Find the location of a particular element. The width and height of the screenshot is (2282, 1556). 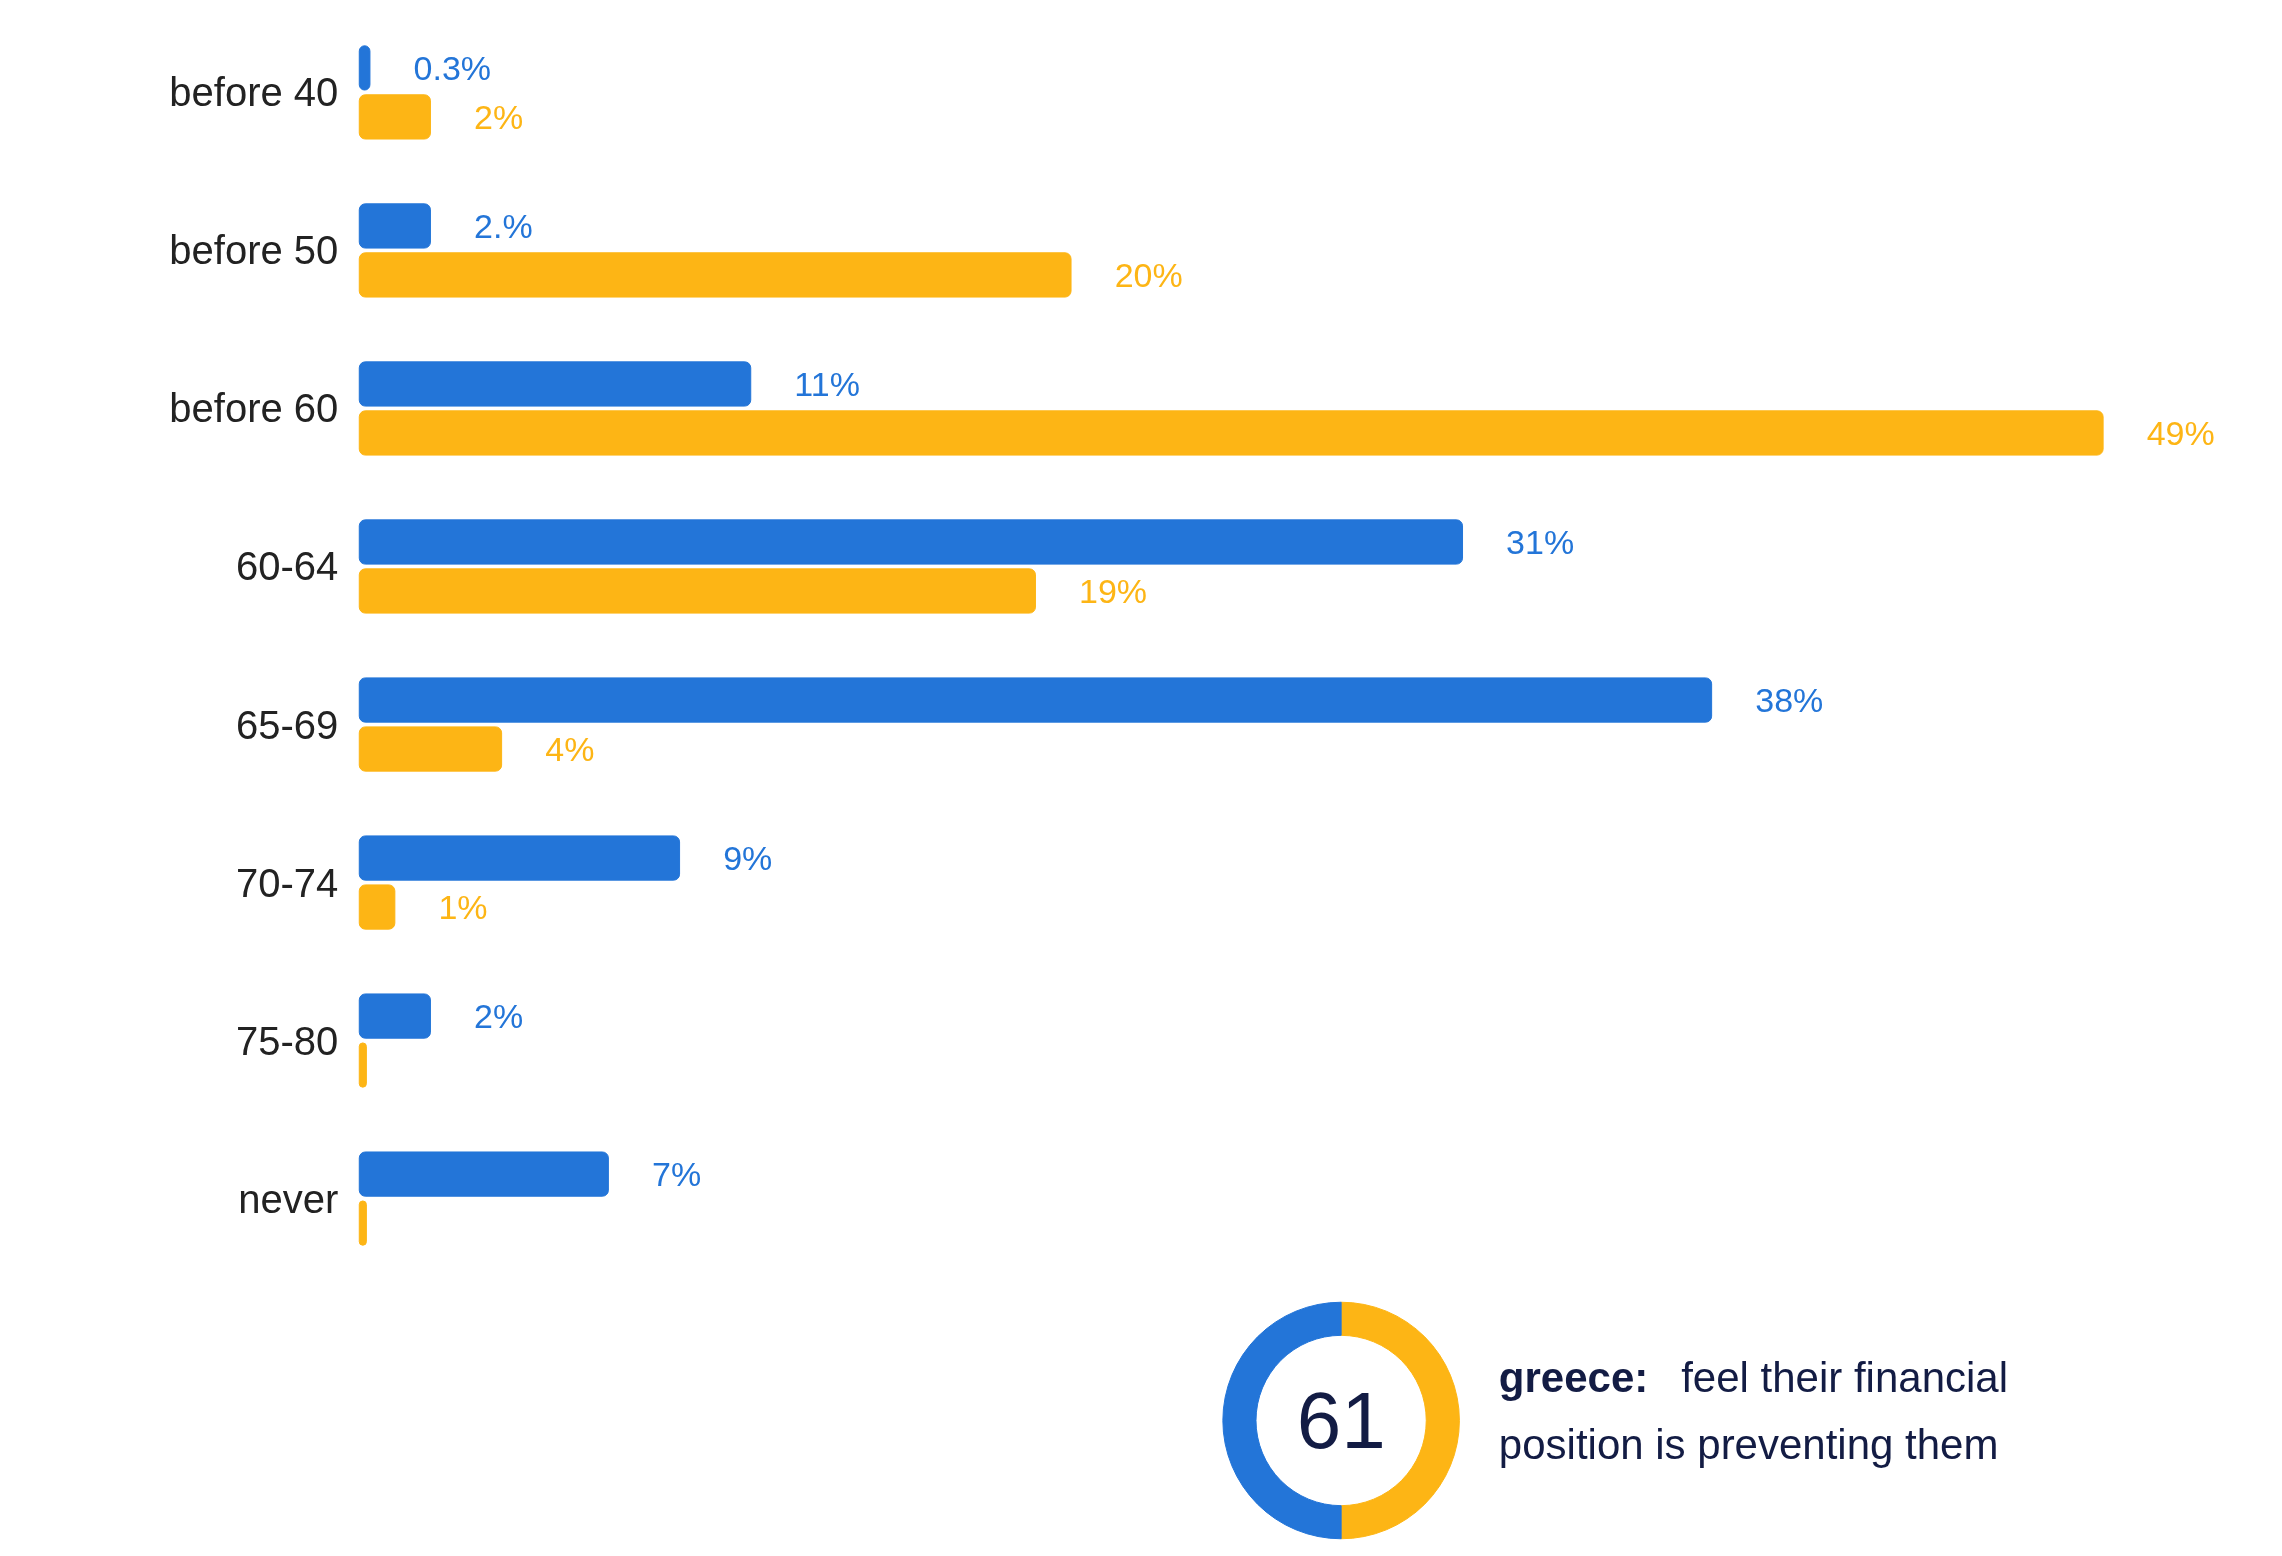

data-label: 38% is located at coordinates (1789, 700).